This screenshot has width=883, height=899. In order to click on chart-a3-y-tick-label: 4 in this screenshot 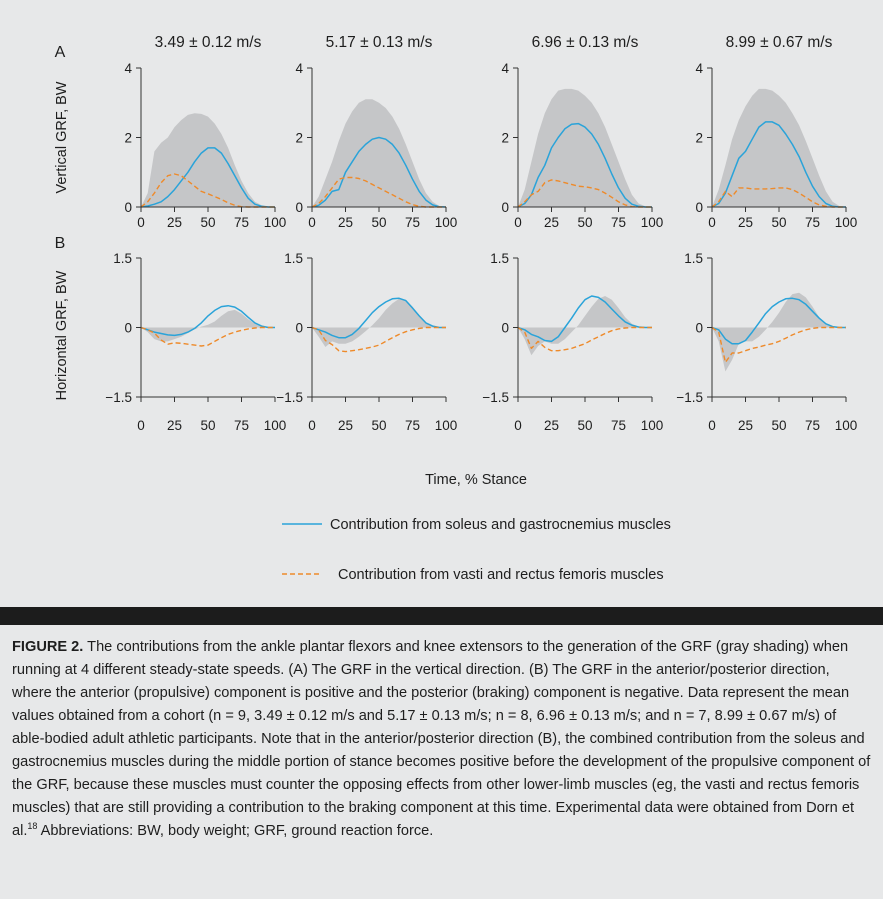, I will do `click(505, 68)`.